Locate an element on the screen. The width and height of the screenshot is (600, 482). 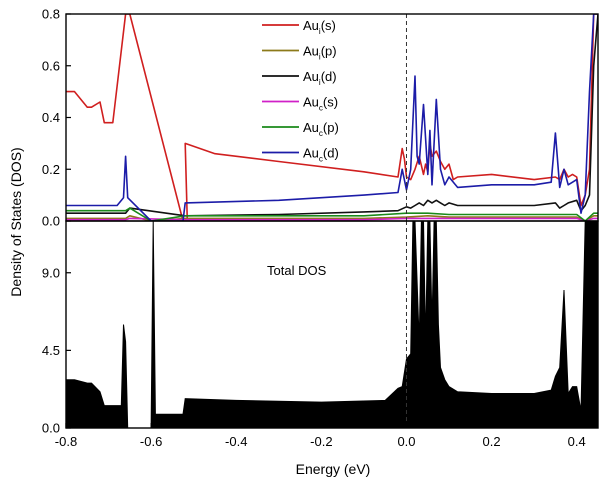
legend-entry: Aui(d) is located at coordinates (320, 78).